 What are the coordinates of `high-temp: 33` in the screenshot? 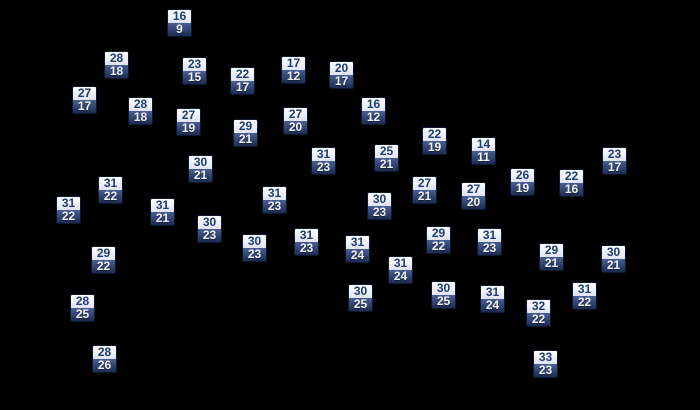 It's located at (545, 357).